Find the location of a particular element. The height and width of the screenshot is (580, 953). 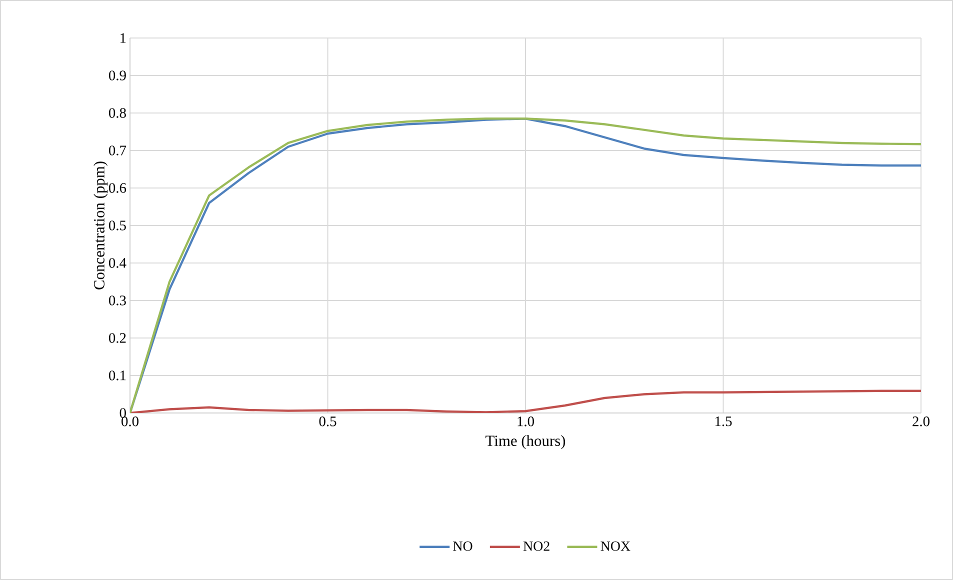

legend-label: NO2 is located at coordinates (536, 546).